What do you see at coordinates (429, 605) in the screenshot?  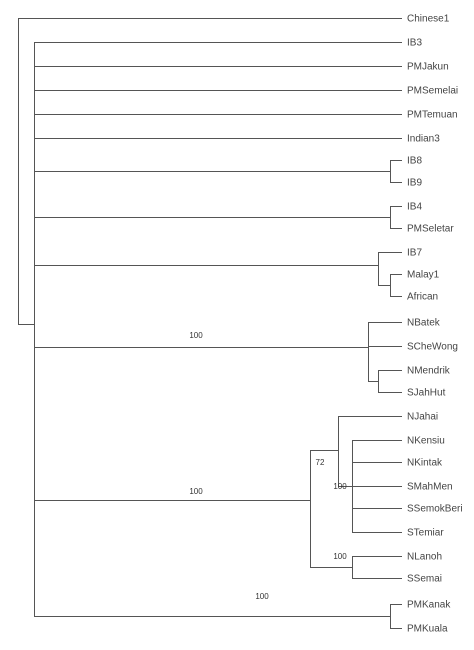 I see `leaf-label: PMKanak` at bounding box center [429, 605].